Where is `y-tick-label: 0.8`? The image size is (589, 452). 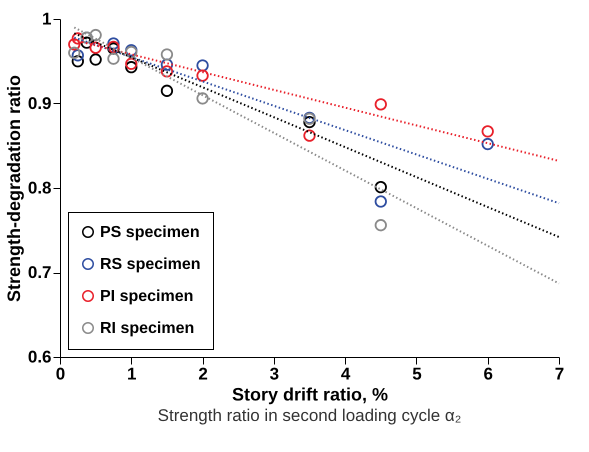
y-tick-label: 0.8 is located at coordinates (40, 188).